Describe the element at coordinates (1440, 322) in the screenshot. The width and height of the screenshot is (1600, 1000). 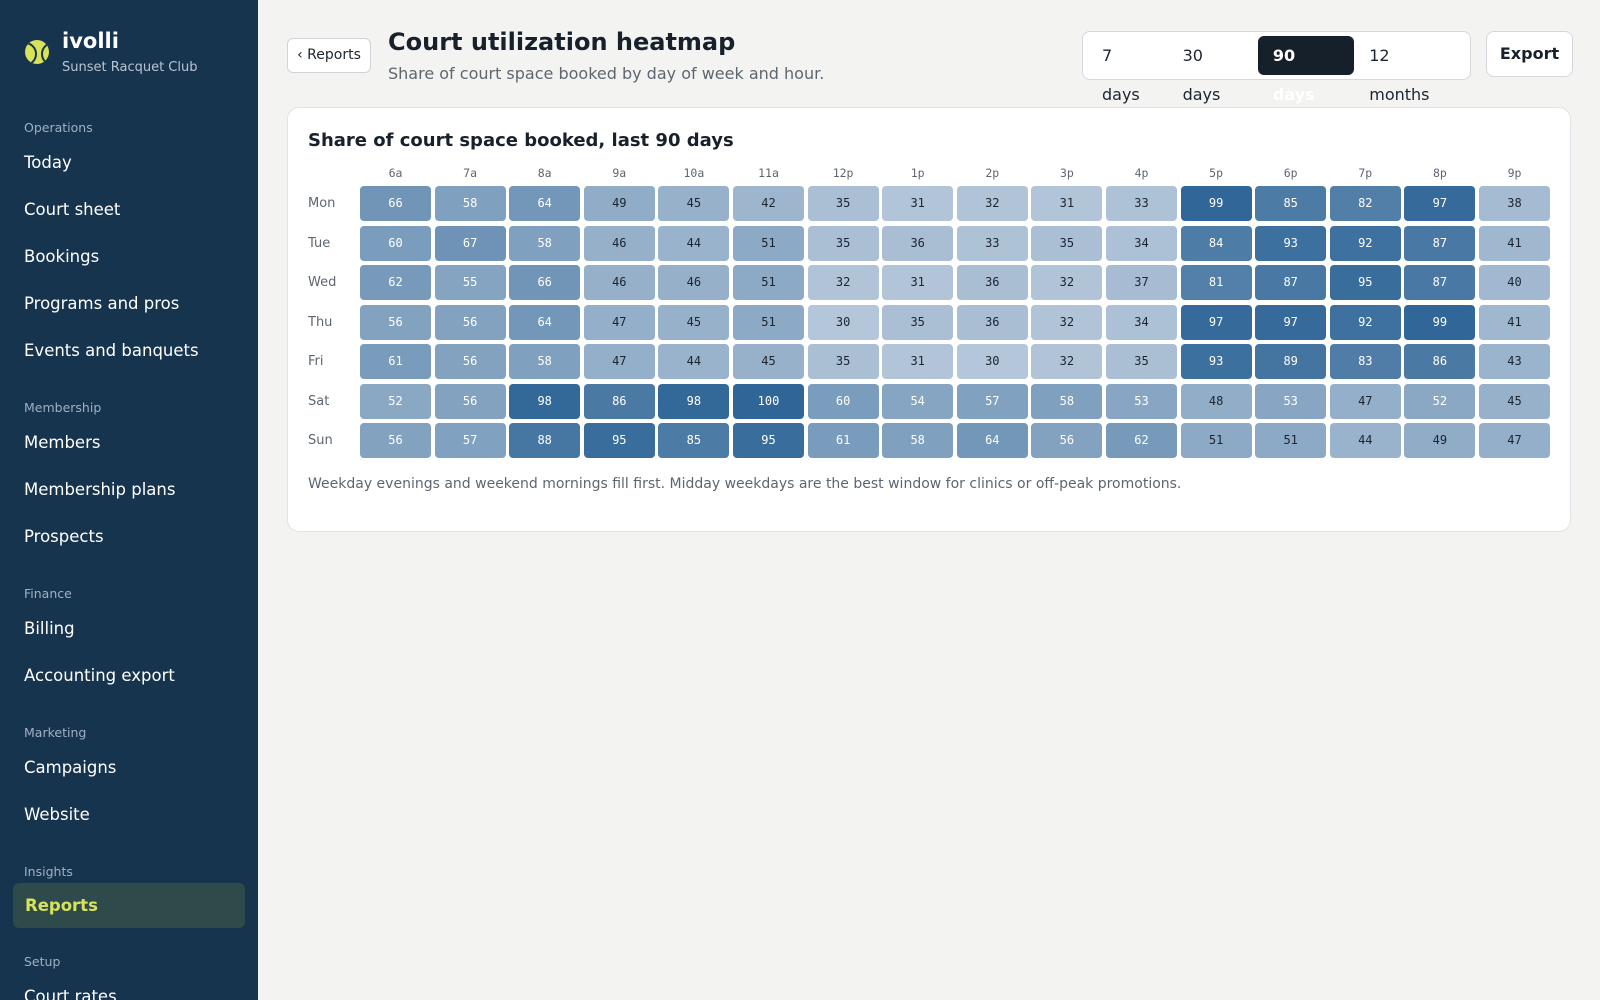
I see `heatmap-cell-thu-8p: 99` at that location.